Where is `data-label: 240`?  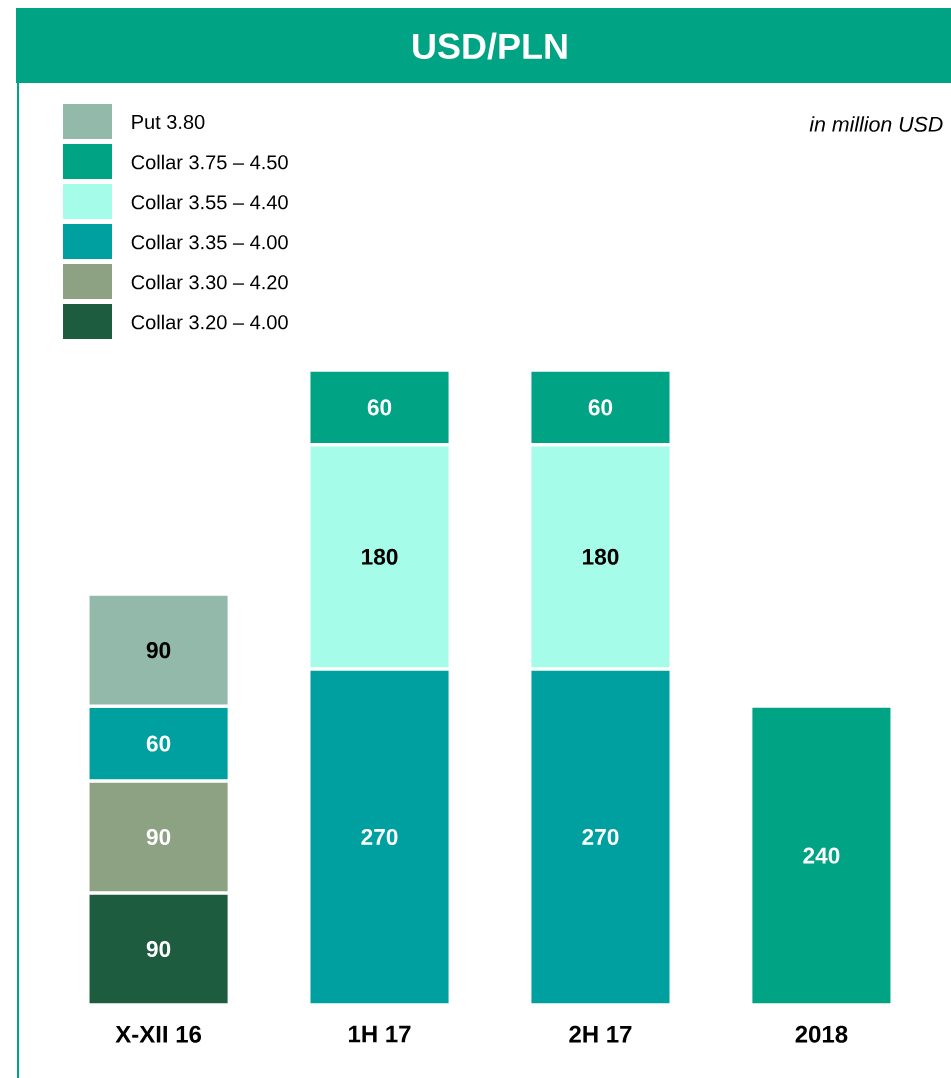 data-label: 240 is located at coordinates (821, 855).